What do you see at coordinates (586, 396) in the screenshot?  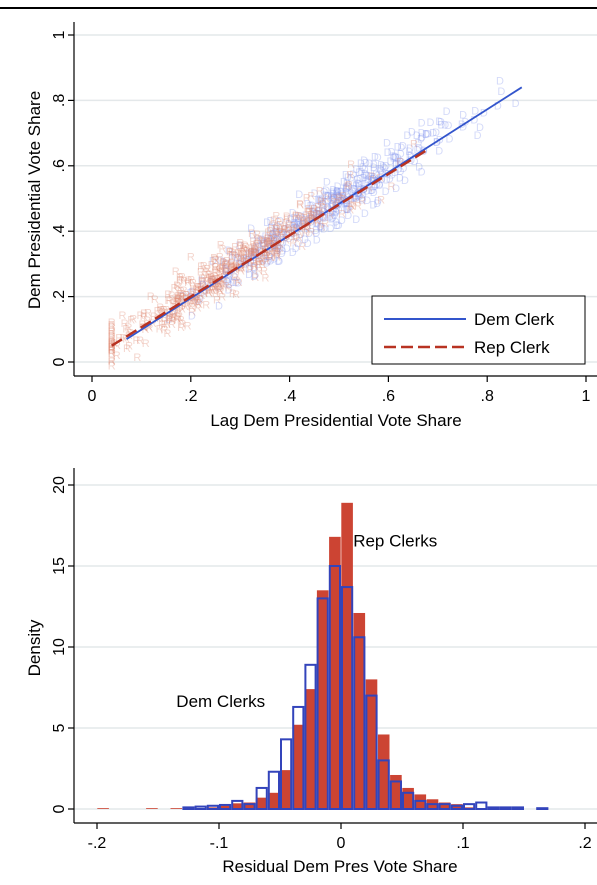 I see `x-tick-label: 1` at bounding box center [586, 396].